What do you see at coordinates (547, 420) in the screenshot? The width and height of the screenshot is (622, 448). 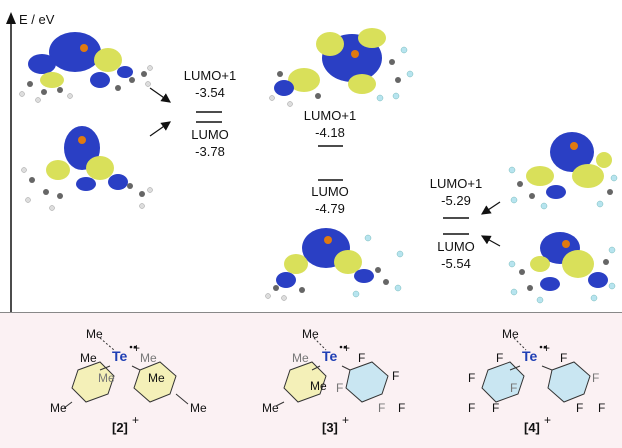 I see `compound-4-charge: +` at bounding box center [547, 420].